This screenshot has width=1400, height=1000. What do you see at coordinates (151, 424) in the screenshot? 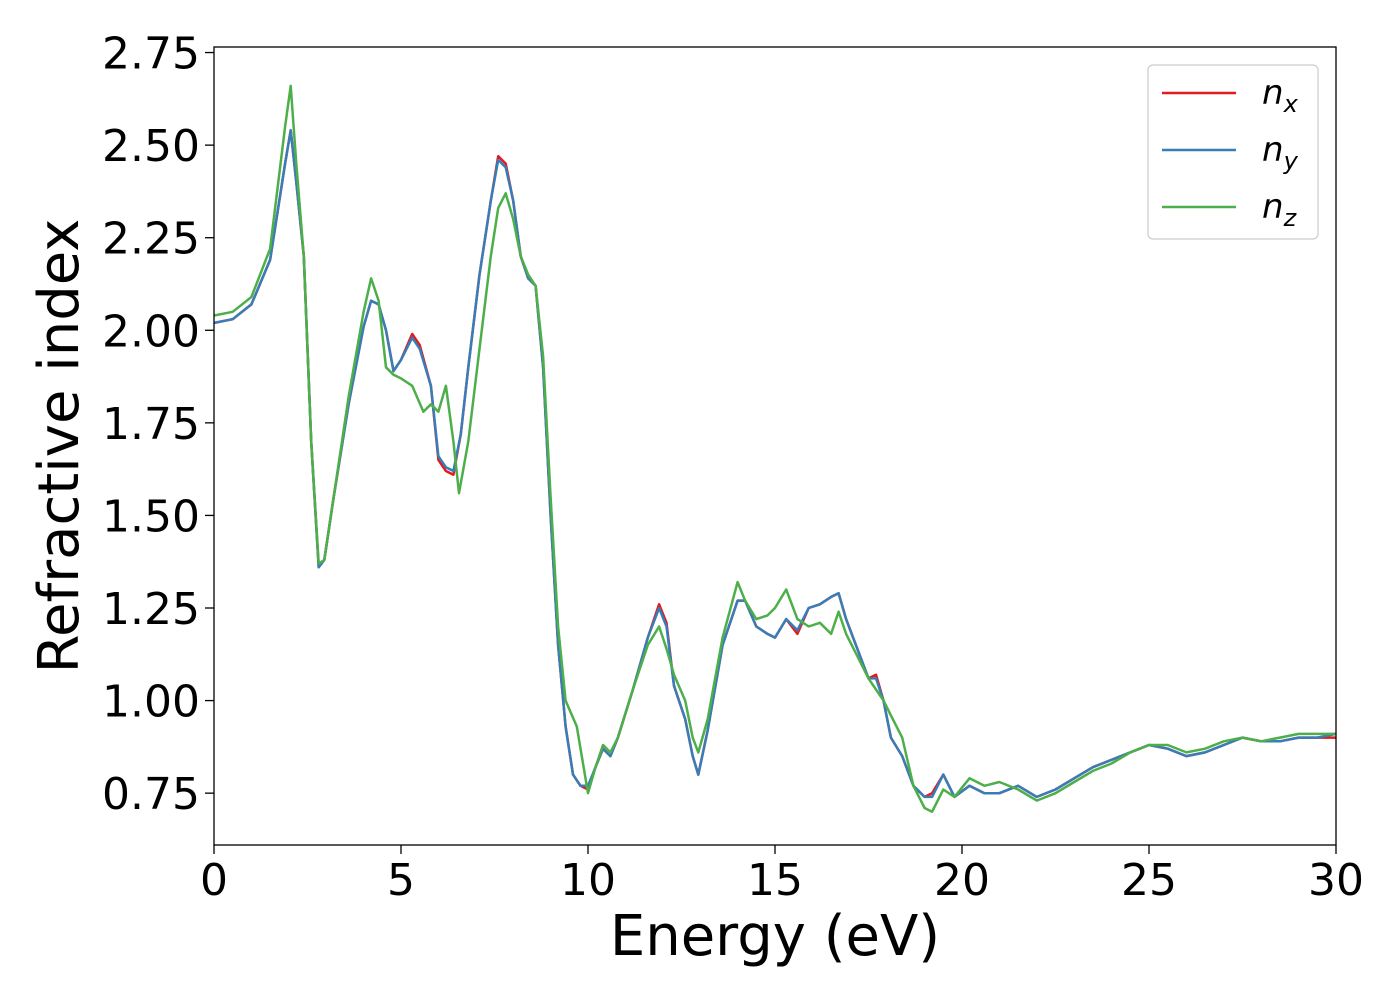
I see `y-tick-label: 1.75` at bounding box center [151, 424].